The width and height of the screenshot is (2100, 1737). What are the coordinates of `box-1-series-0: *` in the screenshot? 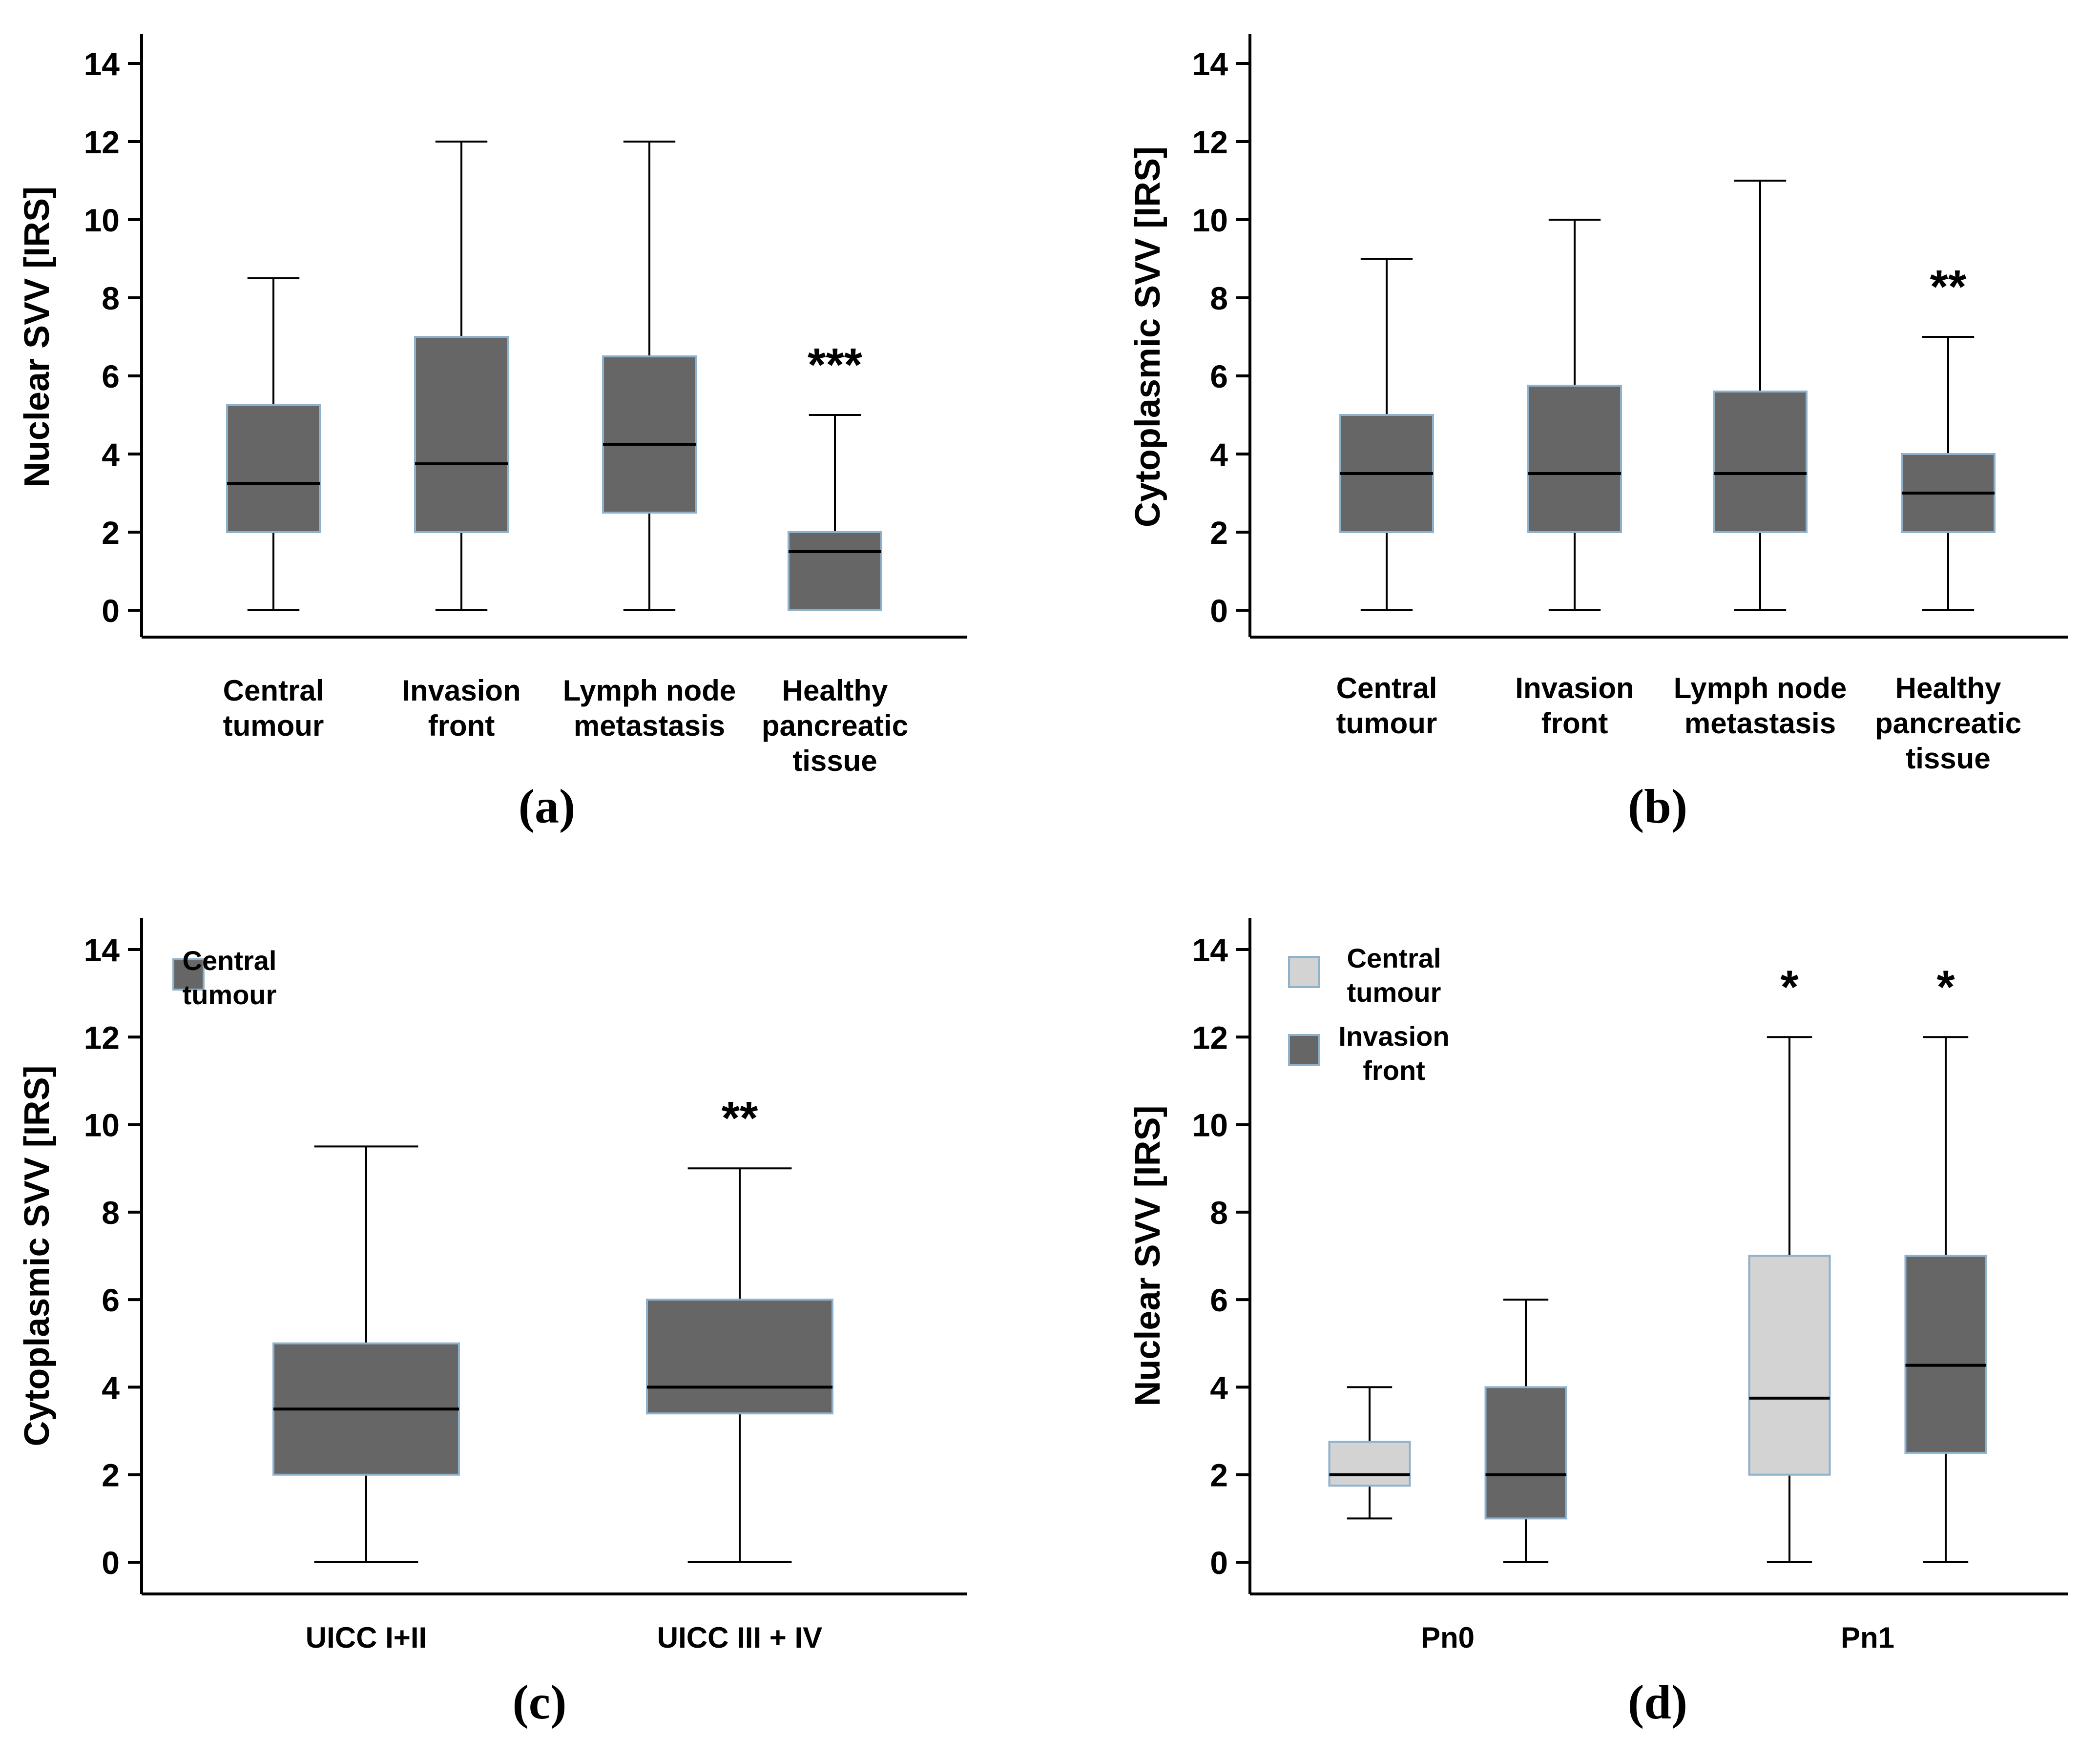 It's located at (1789, 1262).